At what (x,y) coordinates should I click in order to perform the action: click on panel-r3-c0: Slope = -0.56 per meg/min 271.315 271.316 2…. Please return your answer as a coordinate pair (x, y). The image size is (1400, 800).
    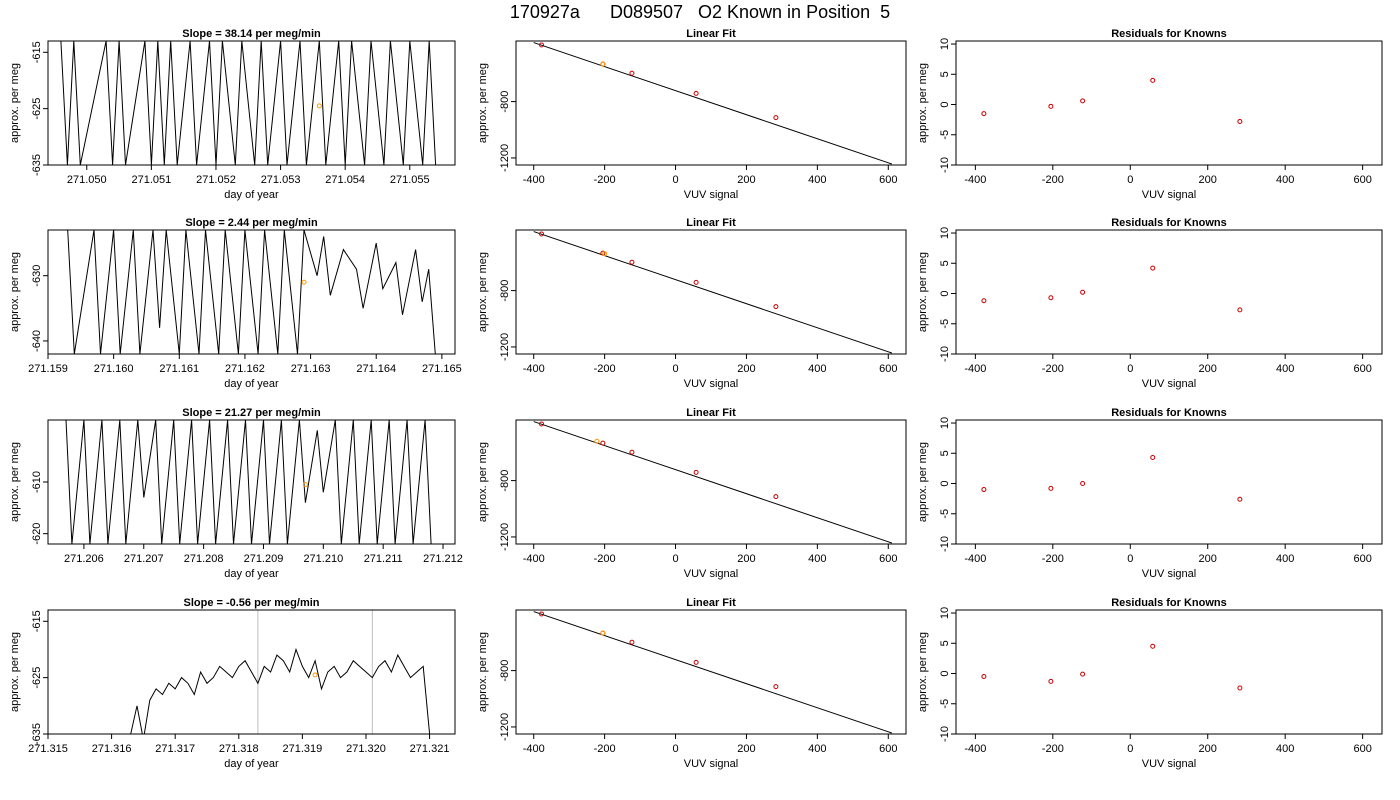
    Looking at the image, I should click on (232, 683).